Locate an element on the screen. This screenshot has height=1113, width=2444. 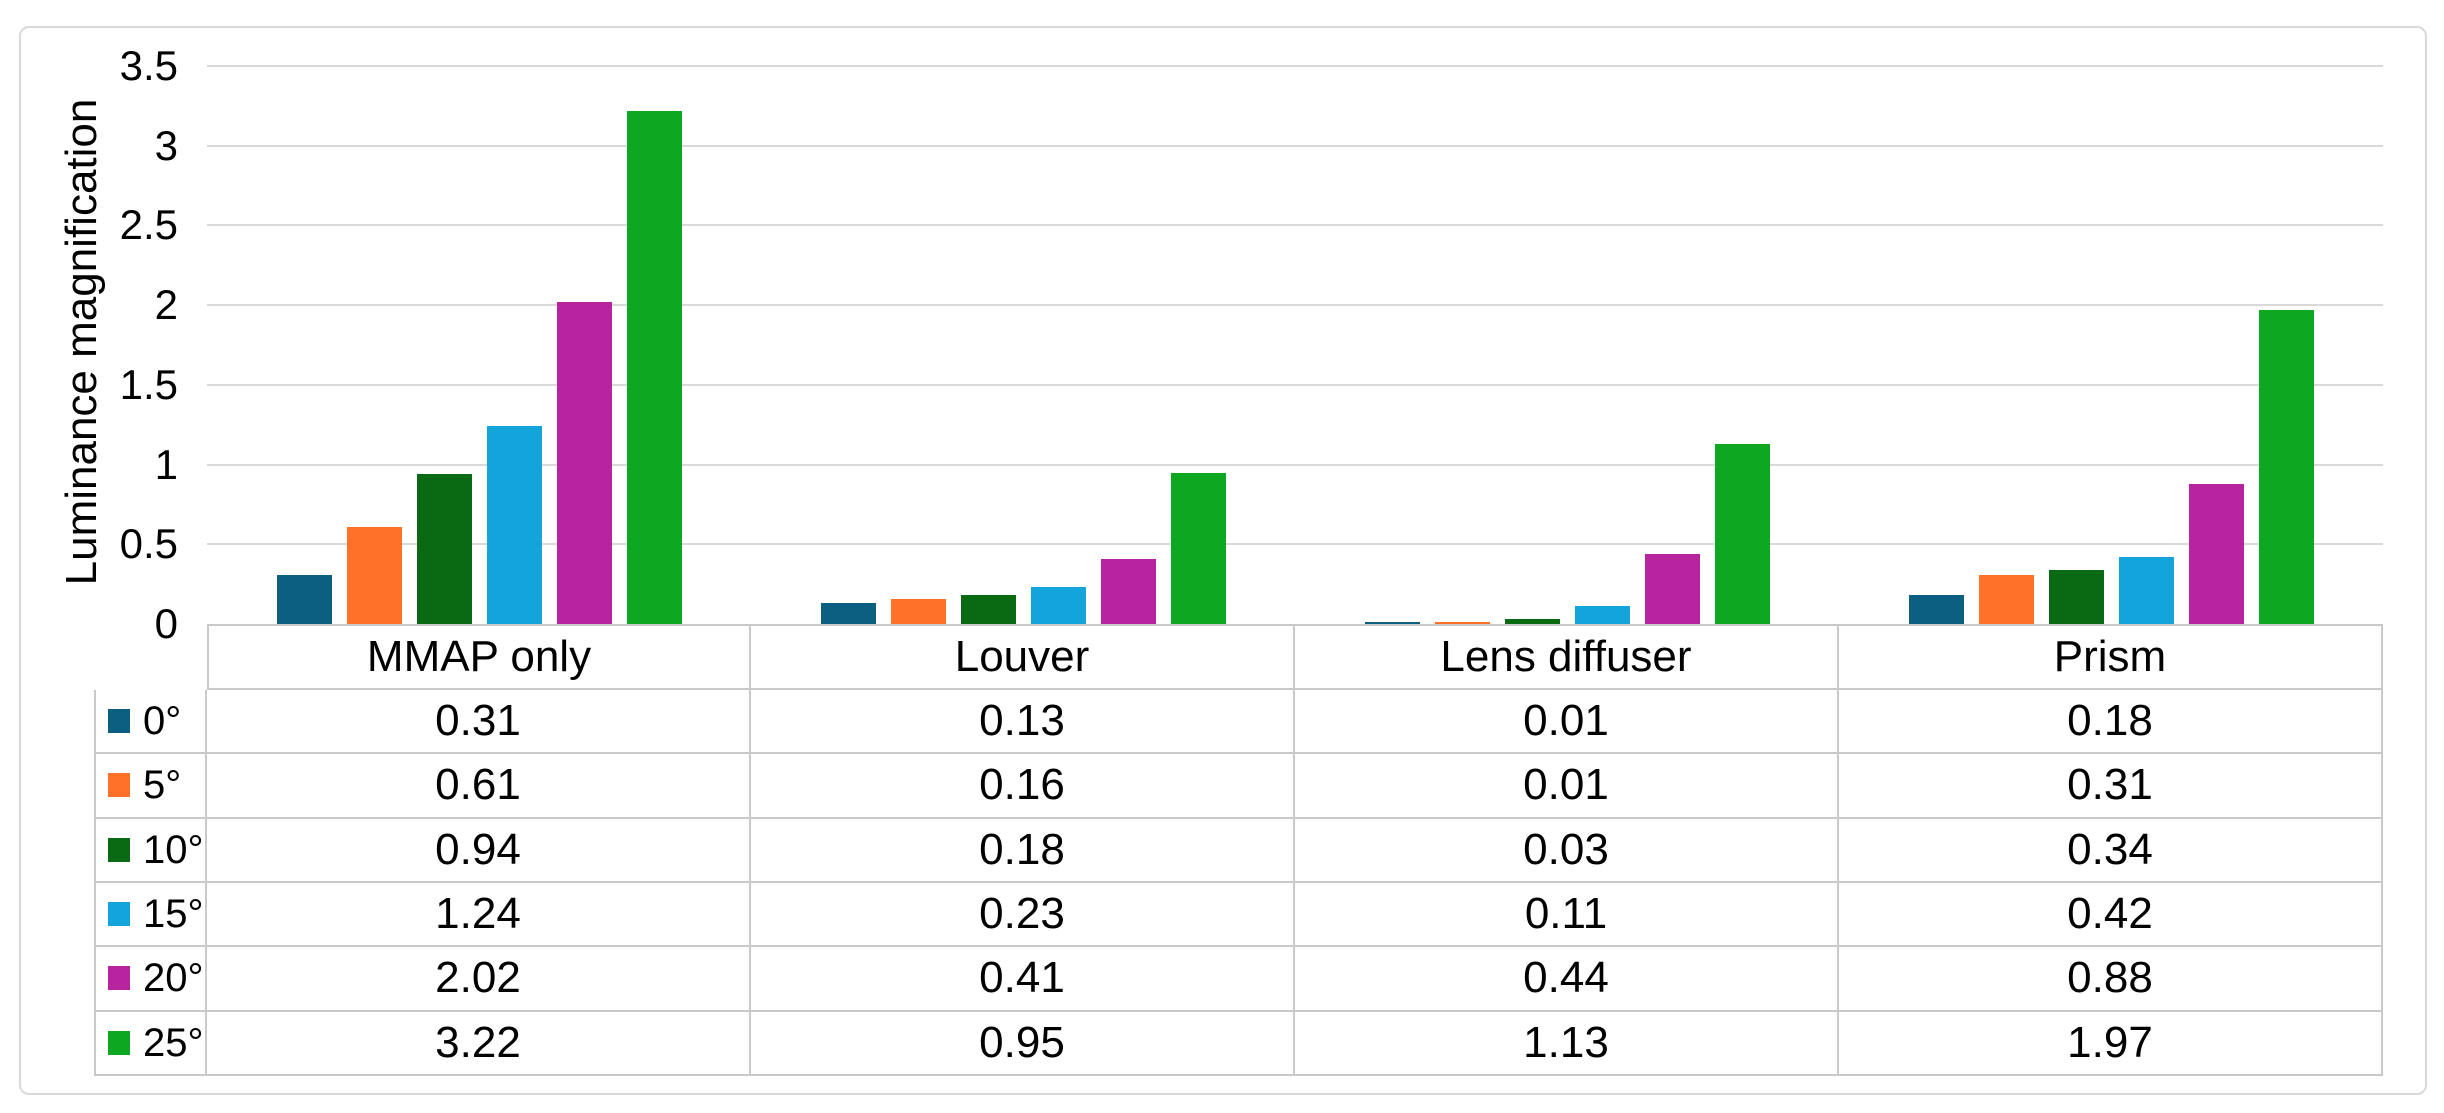
y-tick-label-0.5: 0.5 is located at coordinates (148, 544).